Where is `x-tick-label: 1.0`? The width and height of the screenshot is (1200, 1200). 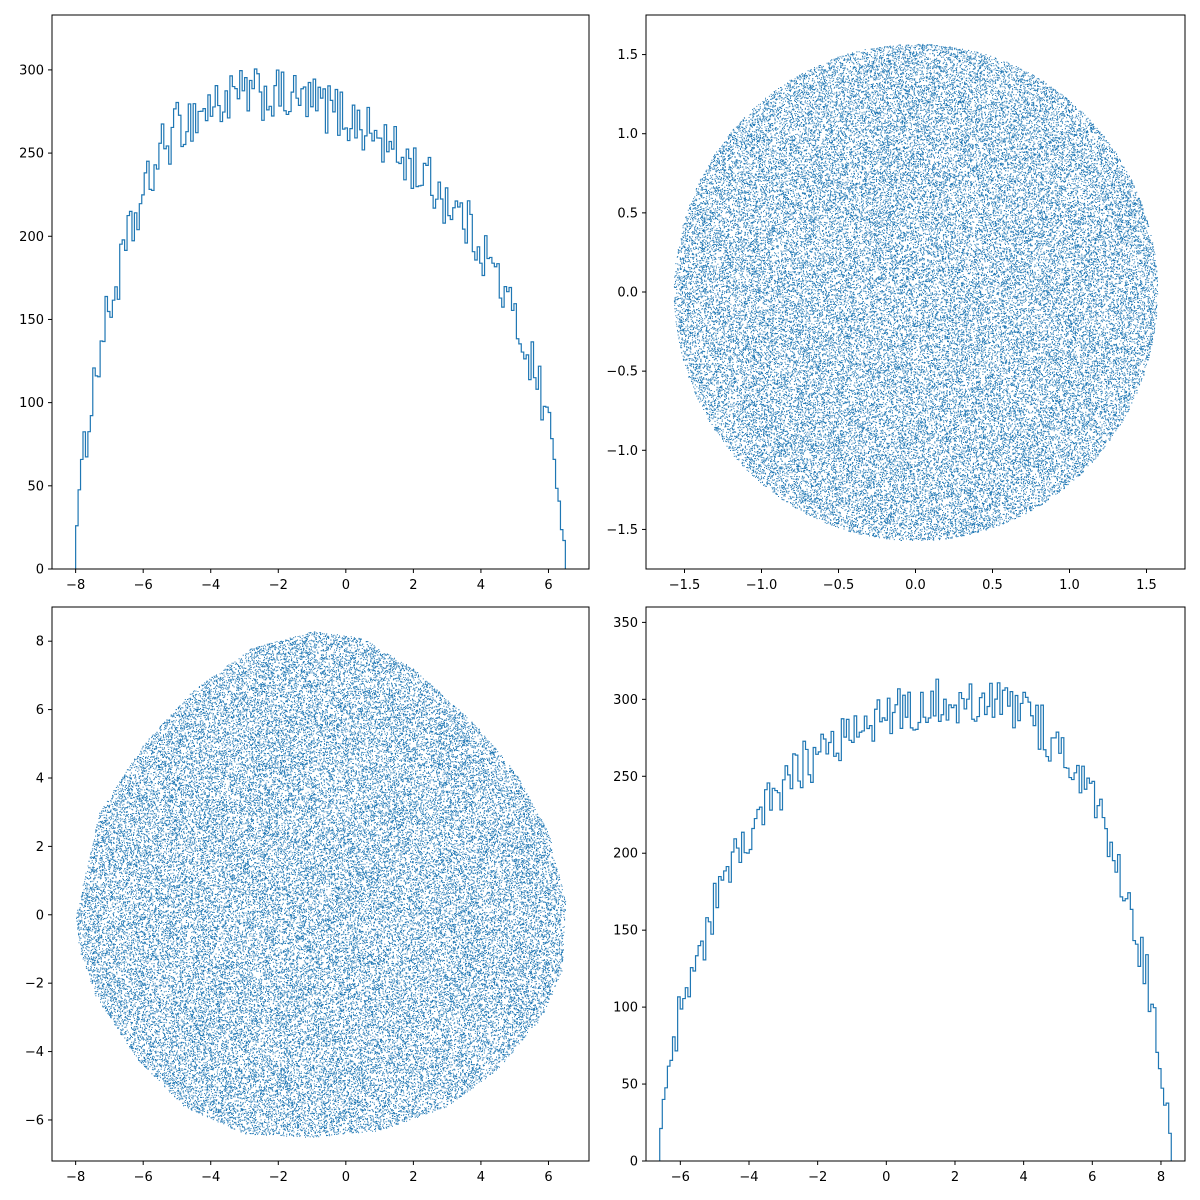 x-tick-label: 1.0 is located at coordinates (1069, 585).